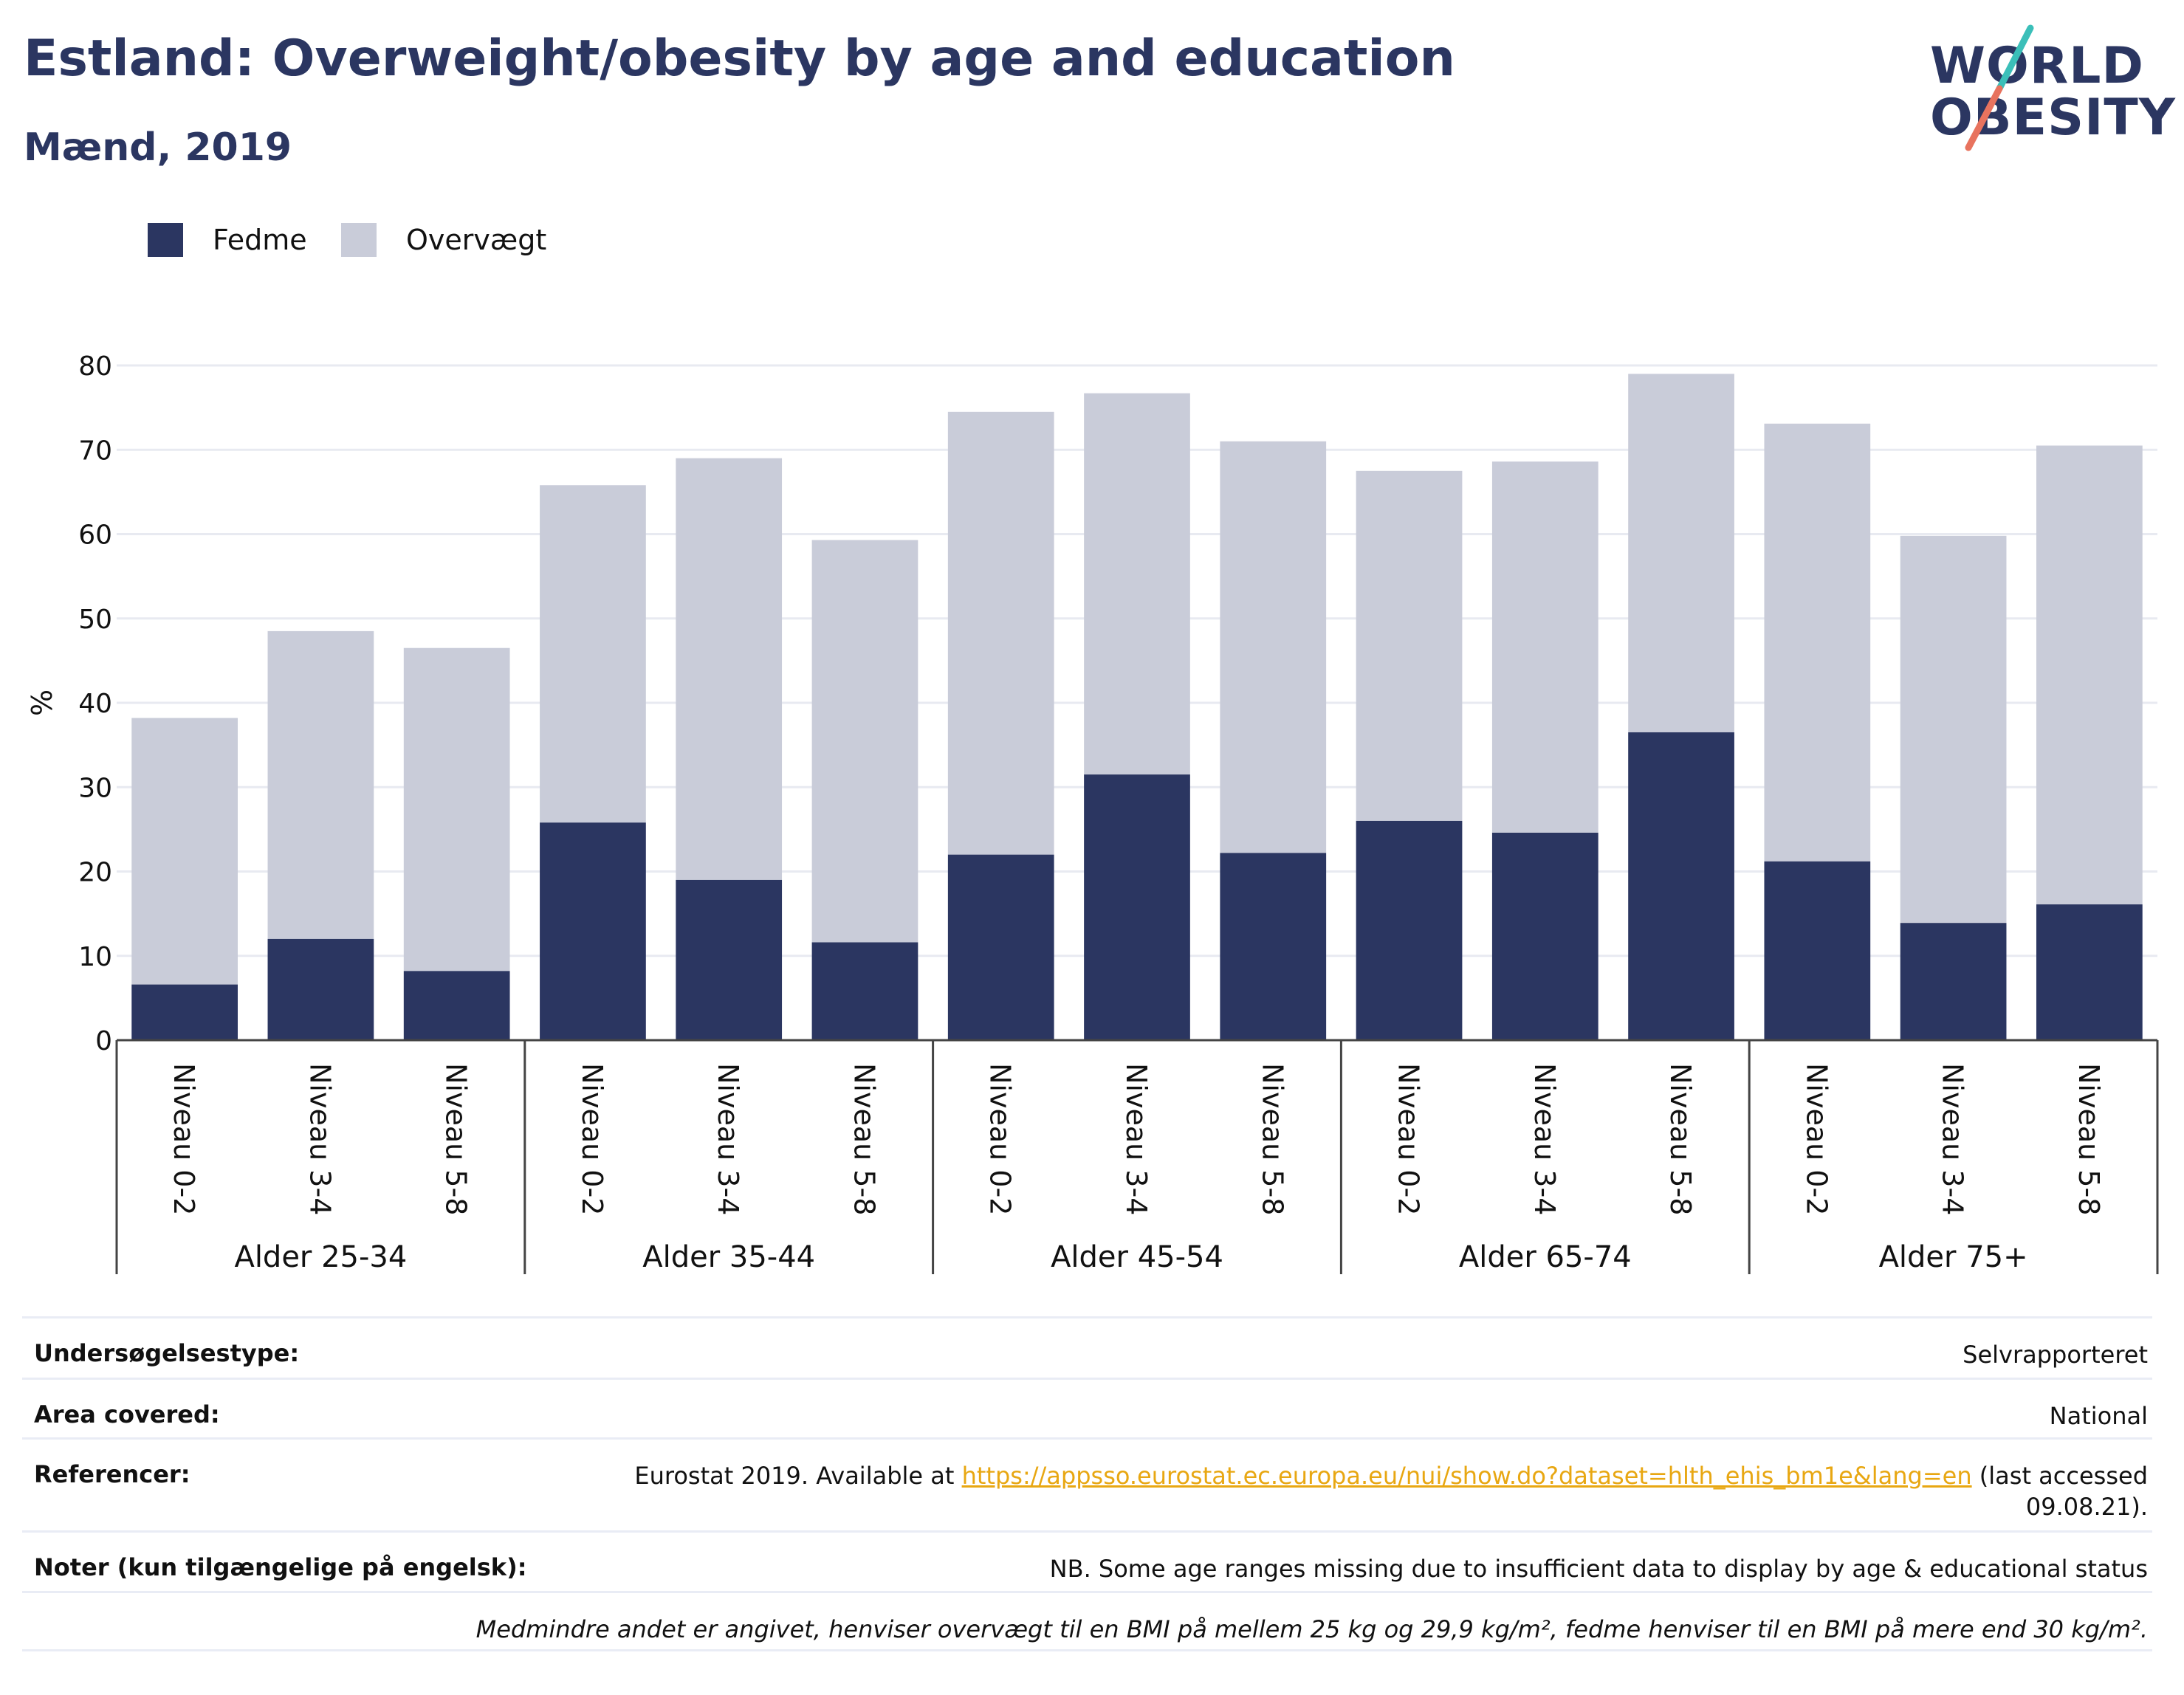 Image resolution: width=2184 pixels, height=1695 pixels. What do you see at coordinates (95, 535) in the screenshot?
I see `y-tick-label: 60` at bounding box center [95, 535].